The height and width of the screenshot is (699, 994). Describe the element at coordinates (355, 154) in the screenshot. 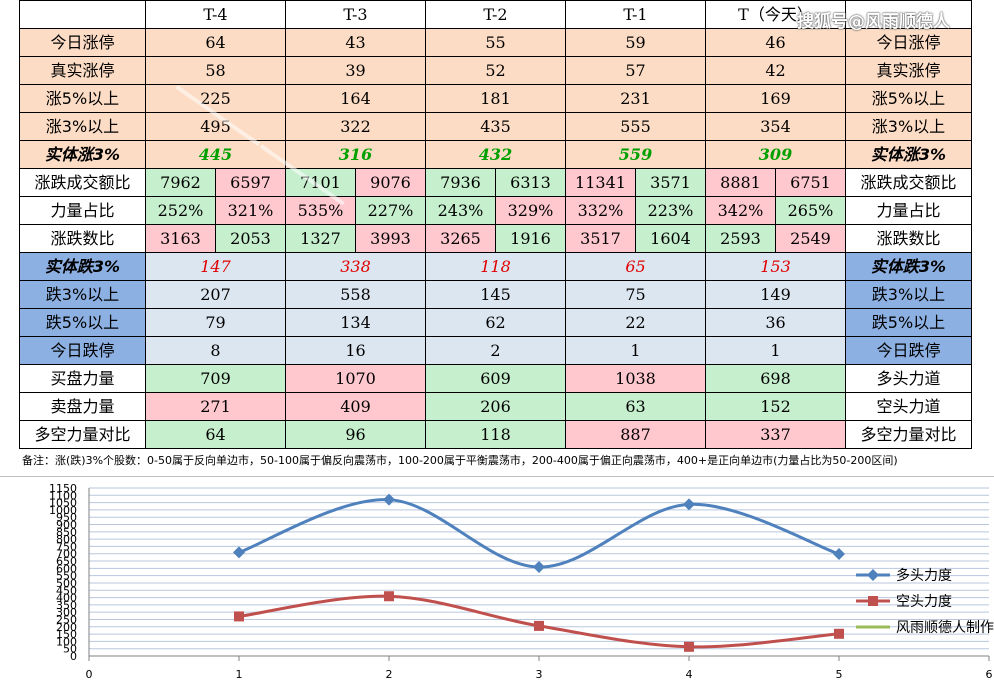

I see `table-cell: 316` at that location.